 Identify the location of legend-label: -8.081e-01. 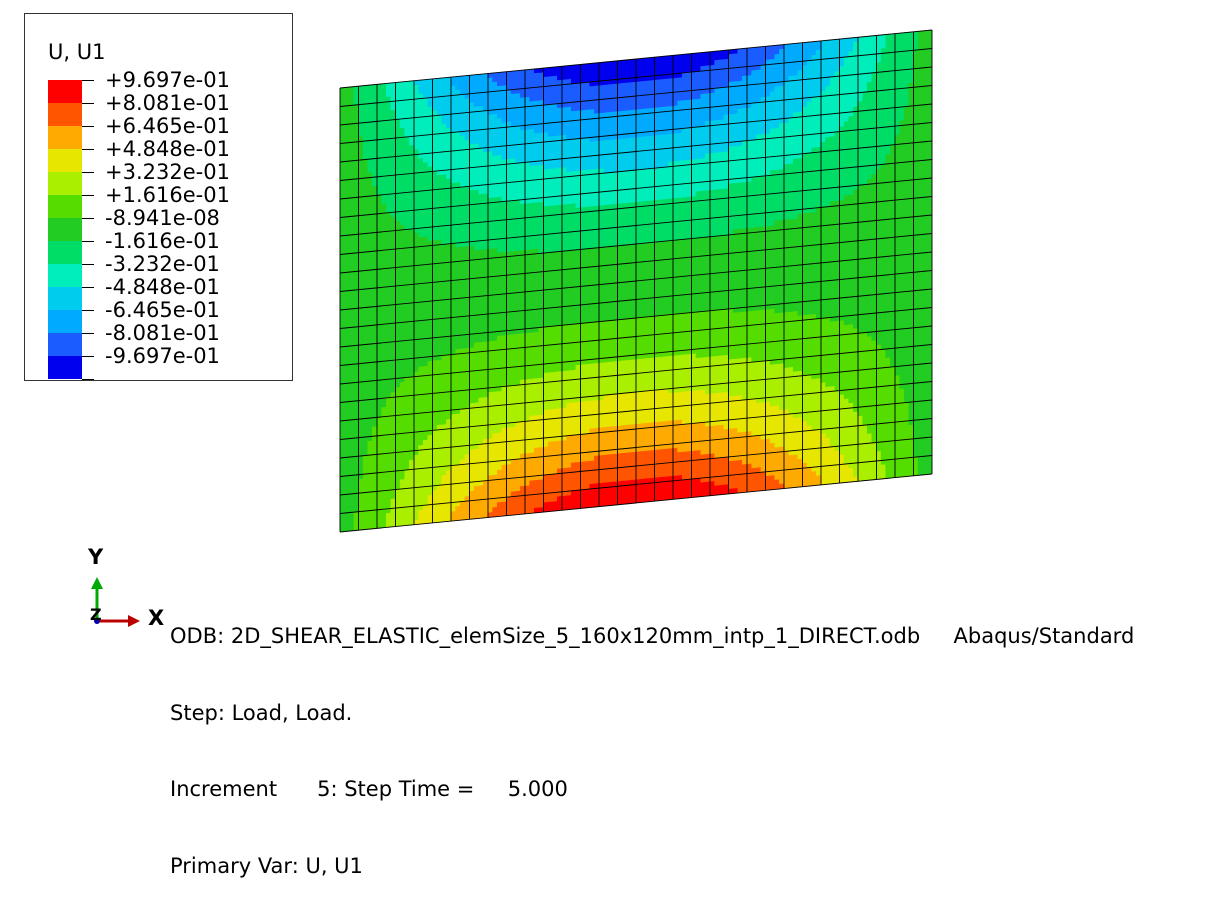
(162, 333).